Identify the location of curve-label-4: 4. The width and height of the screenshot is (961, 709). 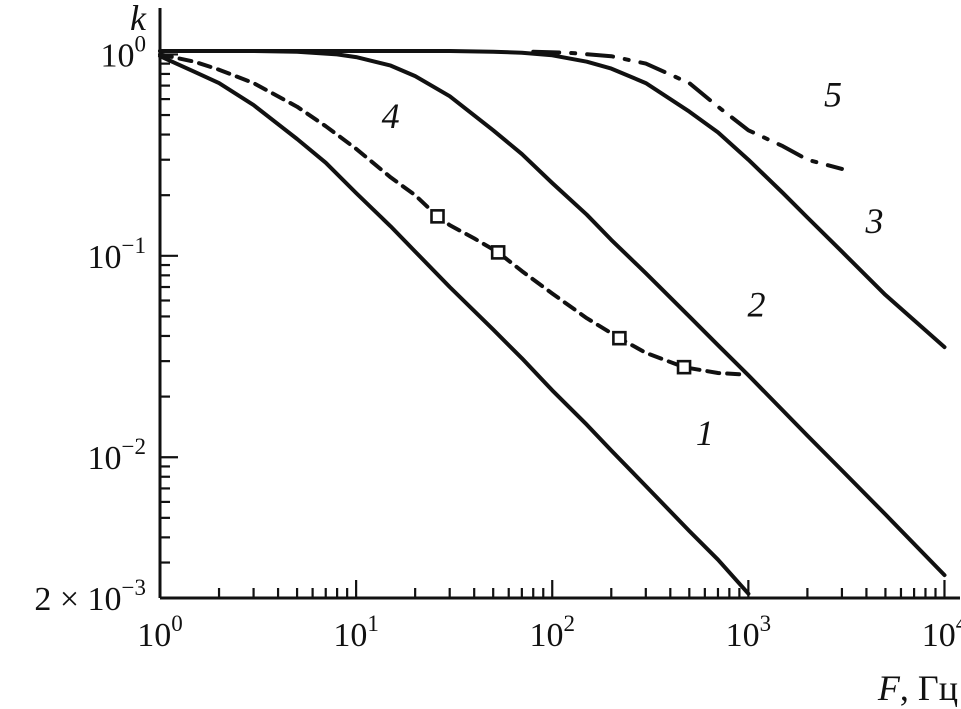
(391, 116).